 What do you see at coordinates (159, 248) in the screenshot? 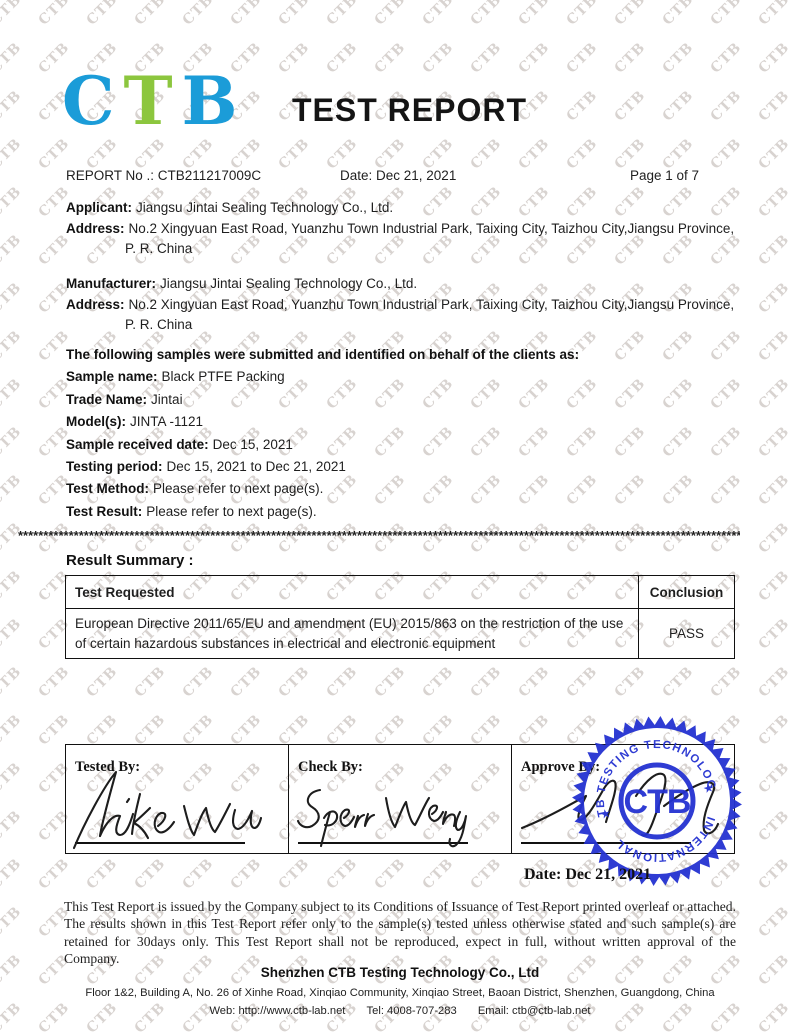
I see `applicant-address-line2: P. R. China` at bounding box center [159, 248].